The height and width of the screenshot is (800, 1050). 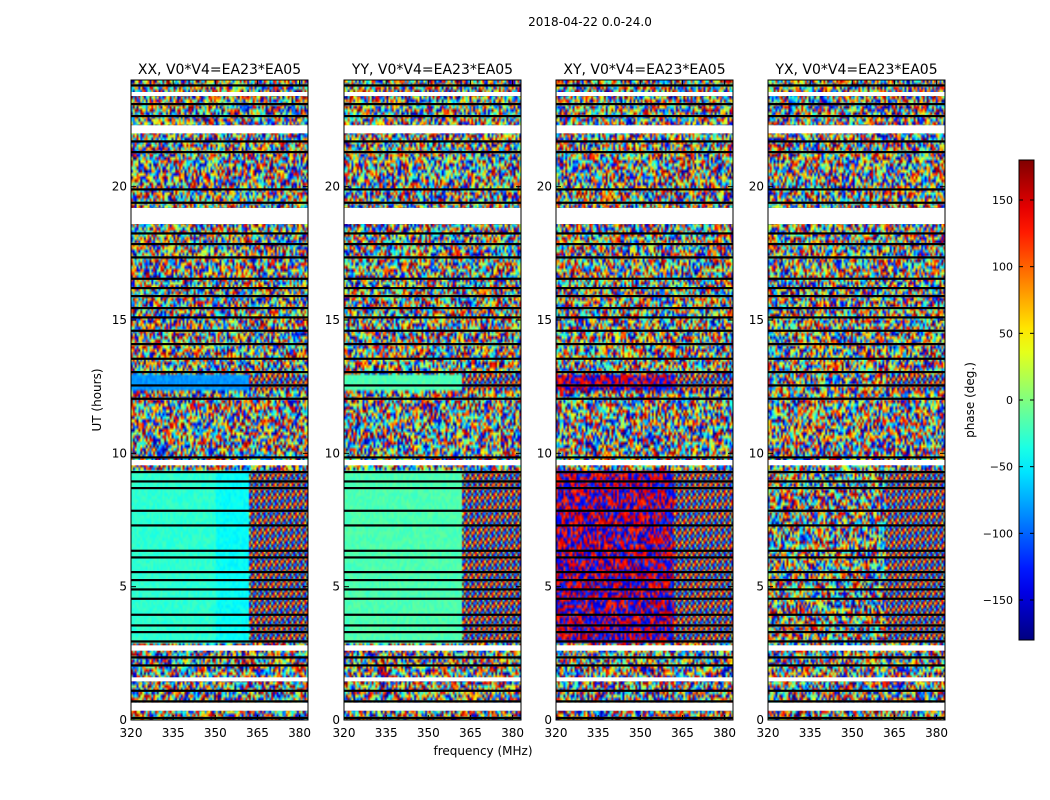 What do you see at coordinates (548, 587) in the screenshot?
I see `y-tick-label: 5` at bounding box center [548, 587].